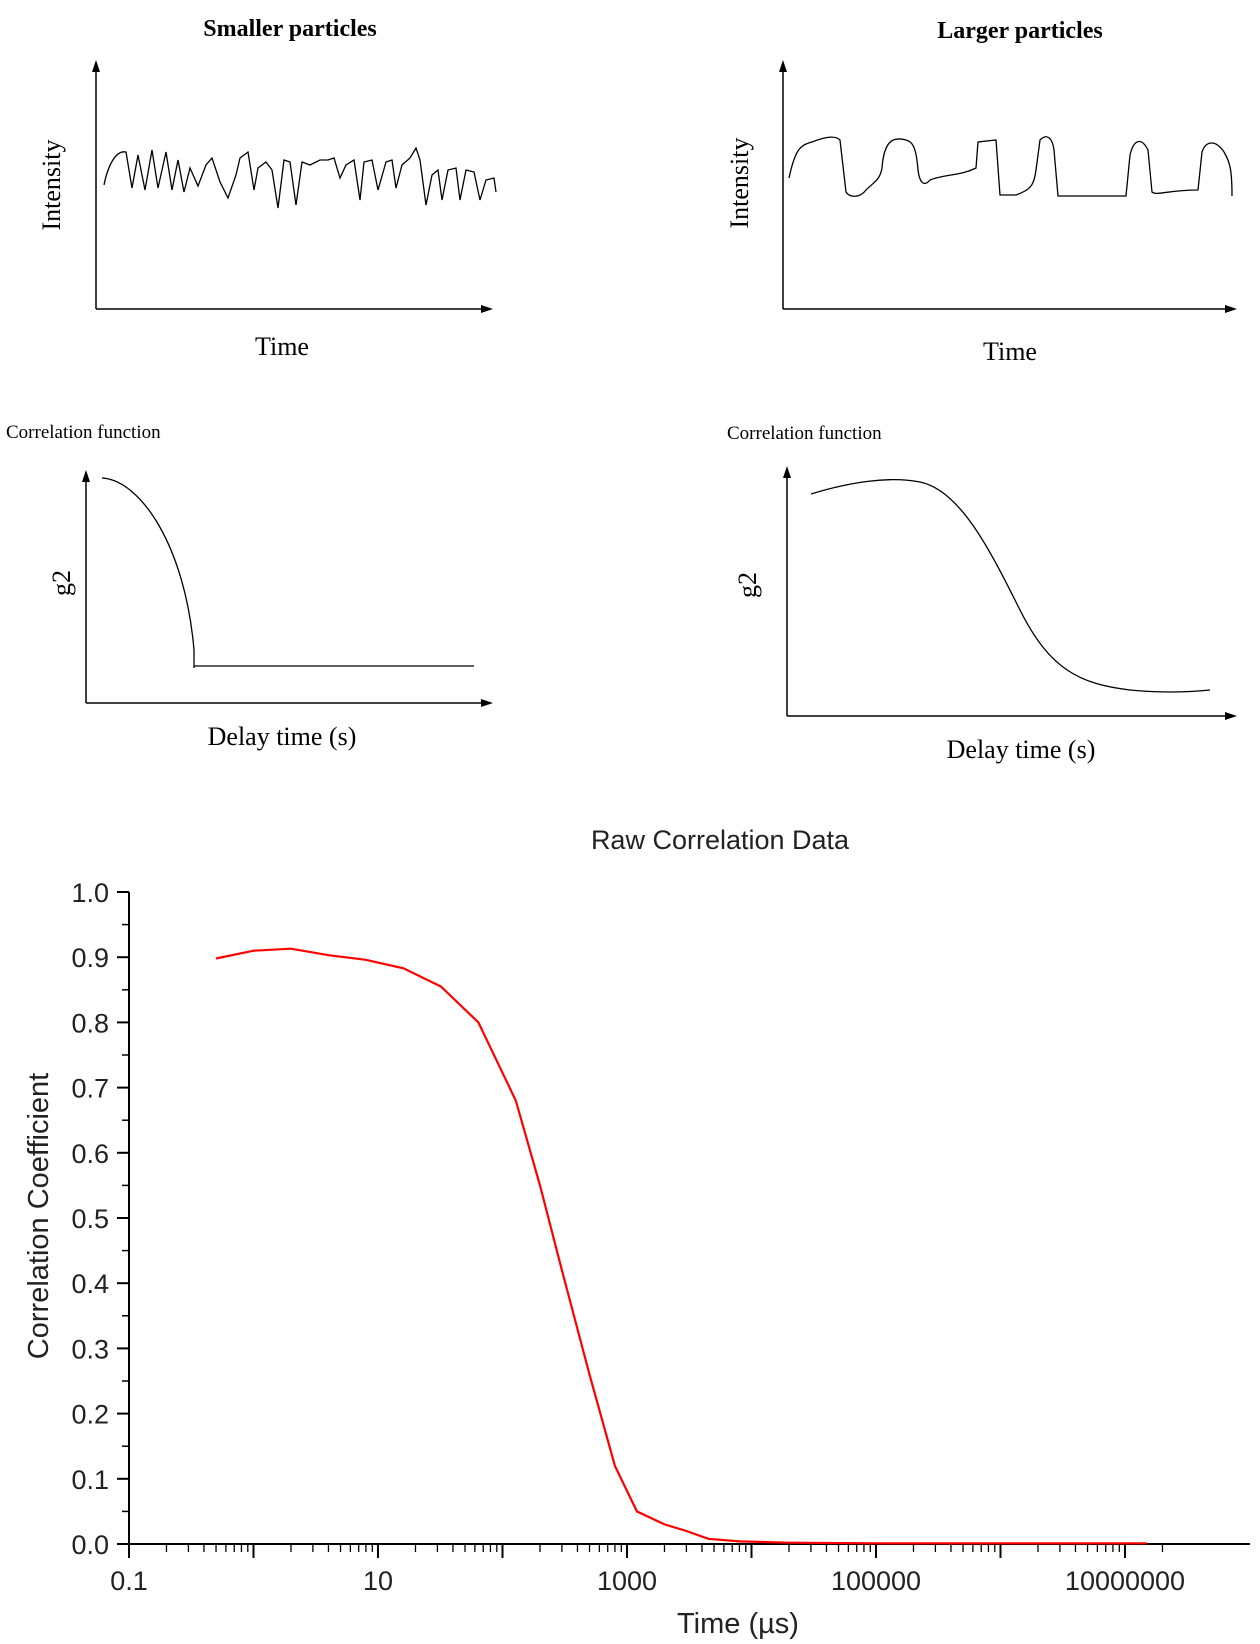 The height and width of the screenshot is (1644, 1260). Describe the element at coordinates (90, 958) in the screenshot. I see `y-tick-label: 0.9` at that location.